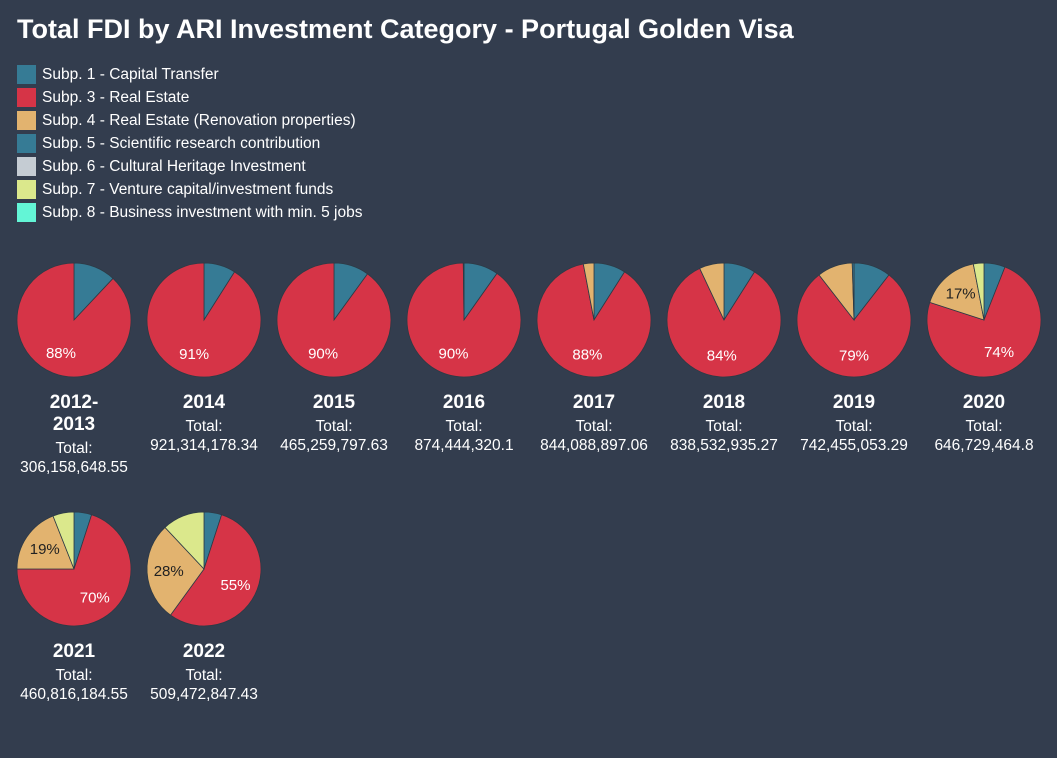  I want to click on pie-total: Total: 306,158,648.55, so click(74, 458).